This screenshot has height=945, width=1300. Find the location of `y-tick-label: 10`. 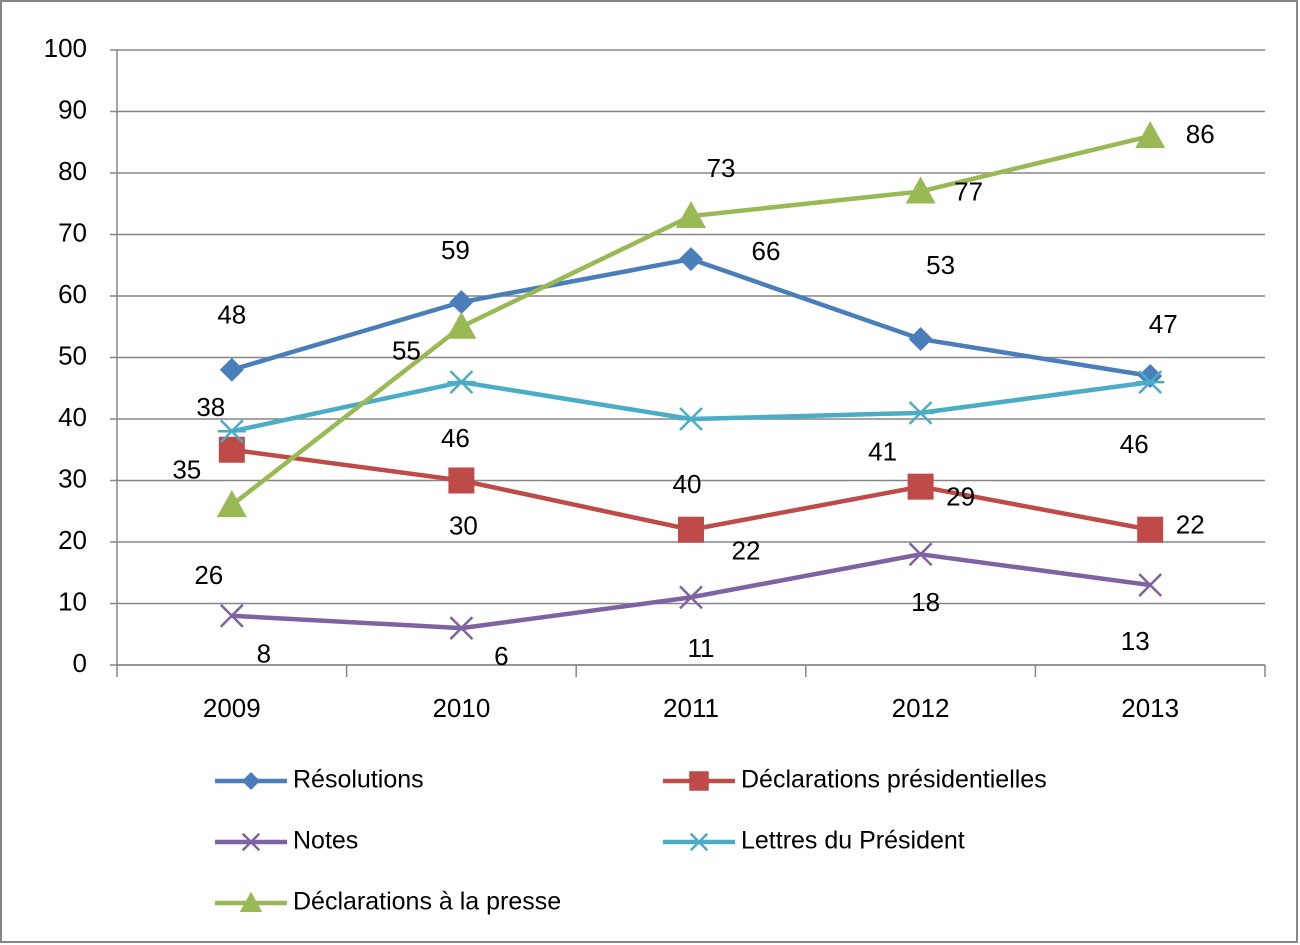

y-tick-label: 10 is located at coordinates (72, 601).